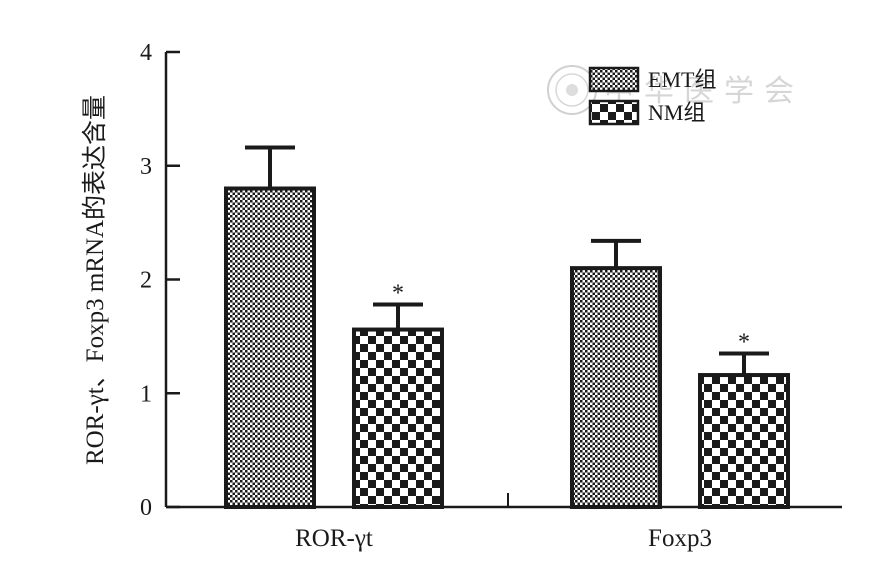  Describe the element at coordinates (676, 112) in the screenshot. I see `legend-label-nm: NM组` at that location.